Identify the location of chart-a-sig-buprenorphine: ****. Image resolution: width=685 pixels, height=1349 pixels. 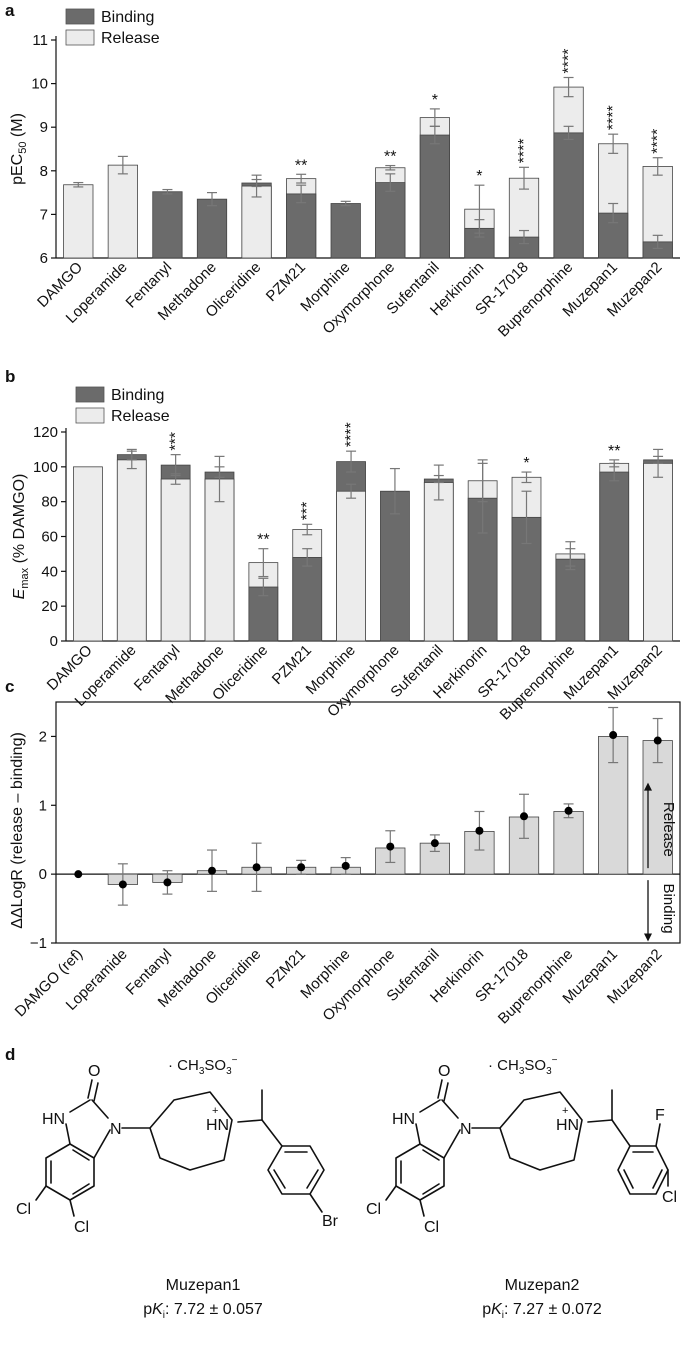
(569, 61).